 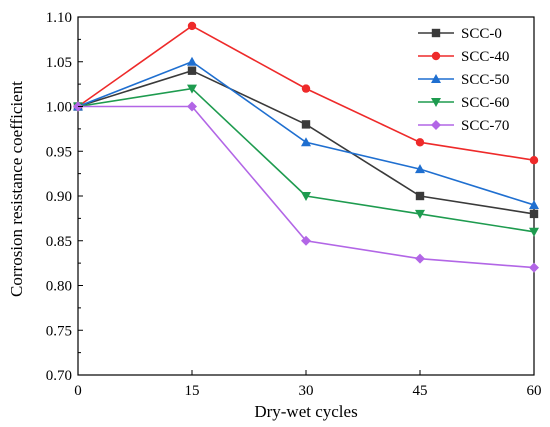 What do you see at coordinates (534, 391) in the screenshot?
I see `x-tick-label: 60` at bounding box center [534, 391].